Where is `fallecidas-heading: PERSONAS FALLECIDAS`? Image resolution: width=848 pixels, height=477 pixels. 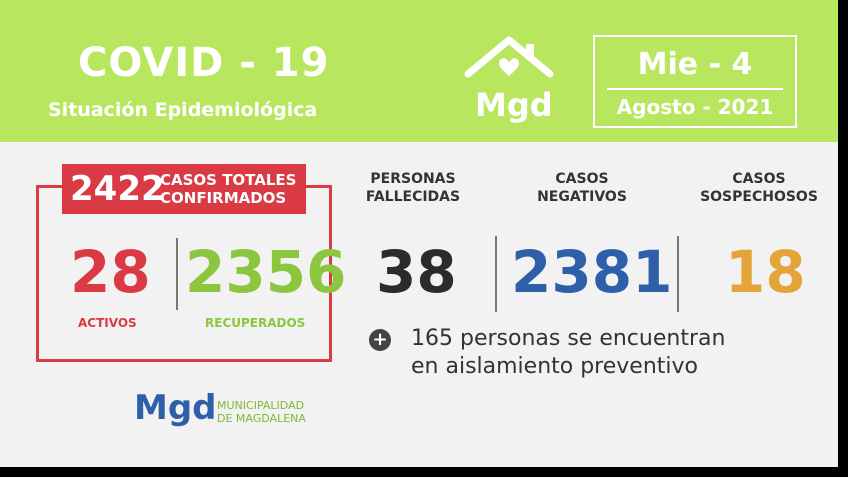
fallecidas-heading: PERSONAS FALLECIDAS is located at coordinates (413, 188).